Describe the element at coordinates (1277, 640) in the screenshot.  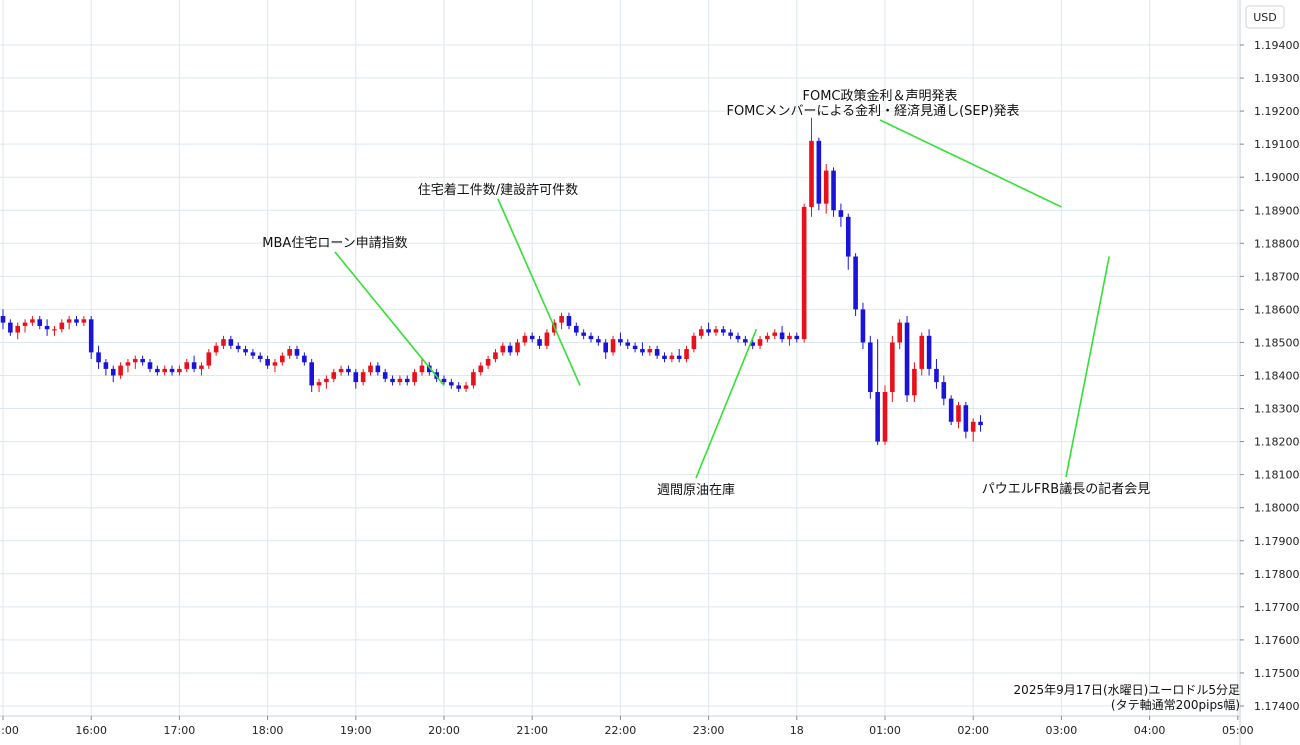
I see `y-tick-label: 1.17600` at that location.